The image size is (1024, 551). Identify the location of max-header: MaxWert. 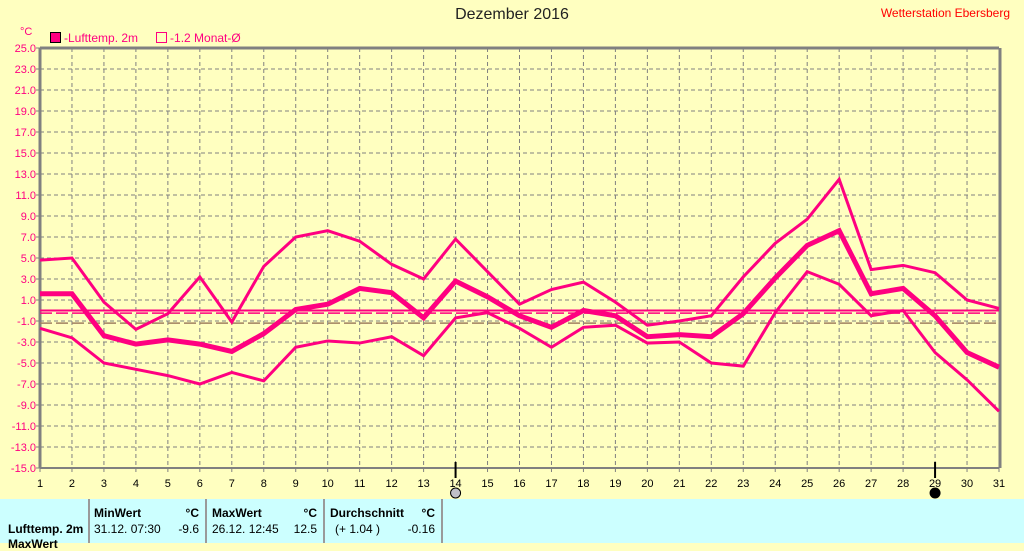
(237, 513).